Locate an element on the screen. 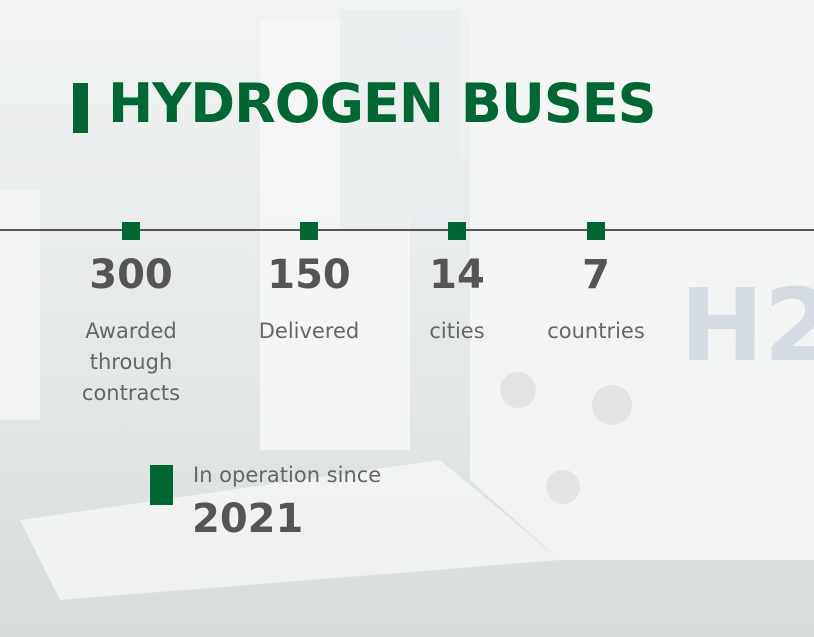 This screenshot has width=814, height=637. title: HYDROGEN BUSES is located at coordinates (382, 103).